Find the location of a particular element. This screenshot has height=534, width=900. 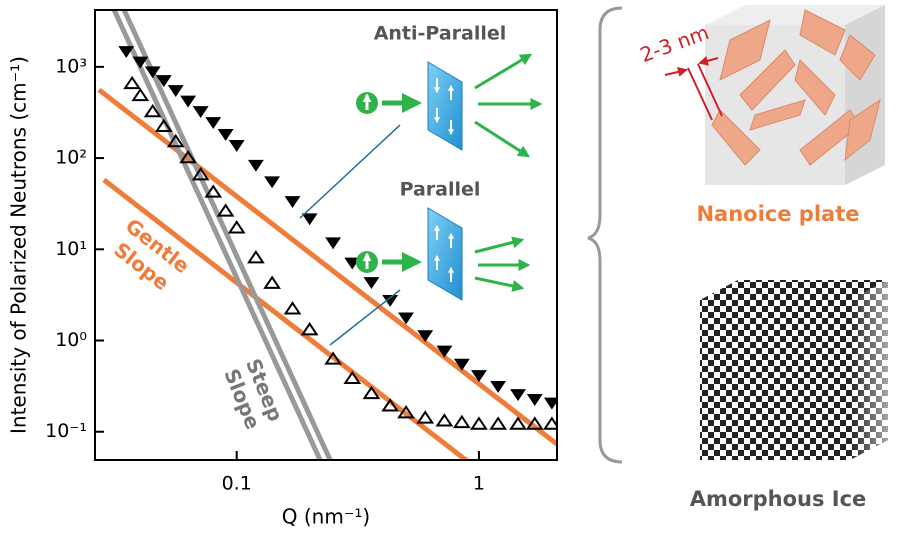

thickness-label: 2-3 nm is located at coordinates (674, 43).